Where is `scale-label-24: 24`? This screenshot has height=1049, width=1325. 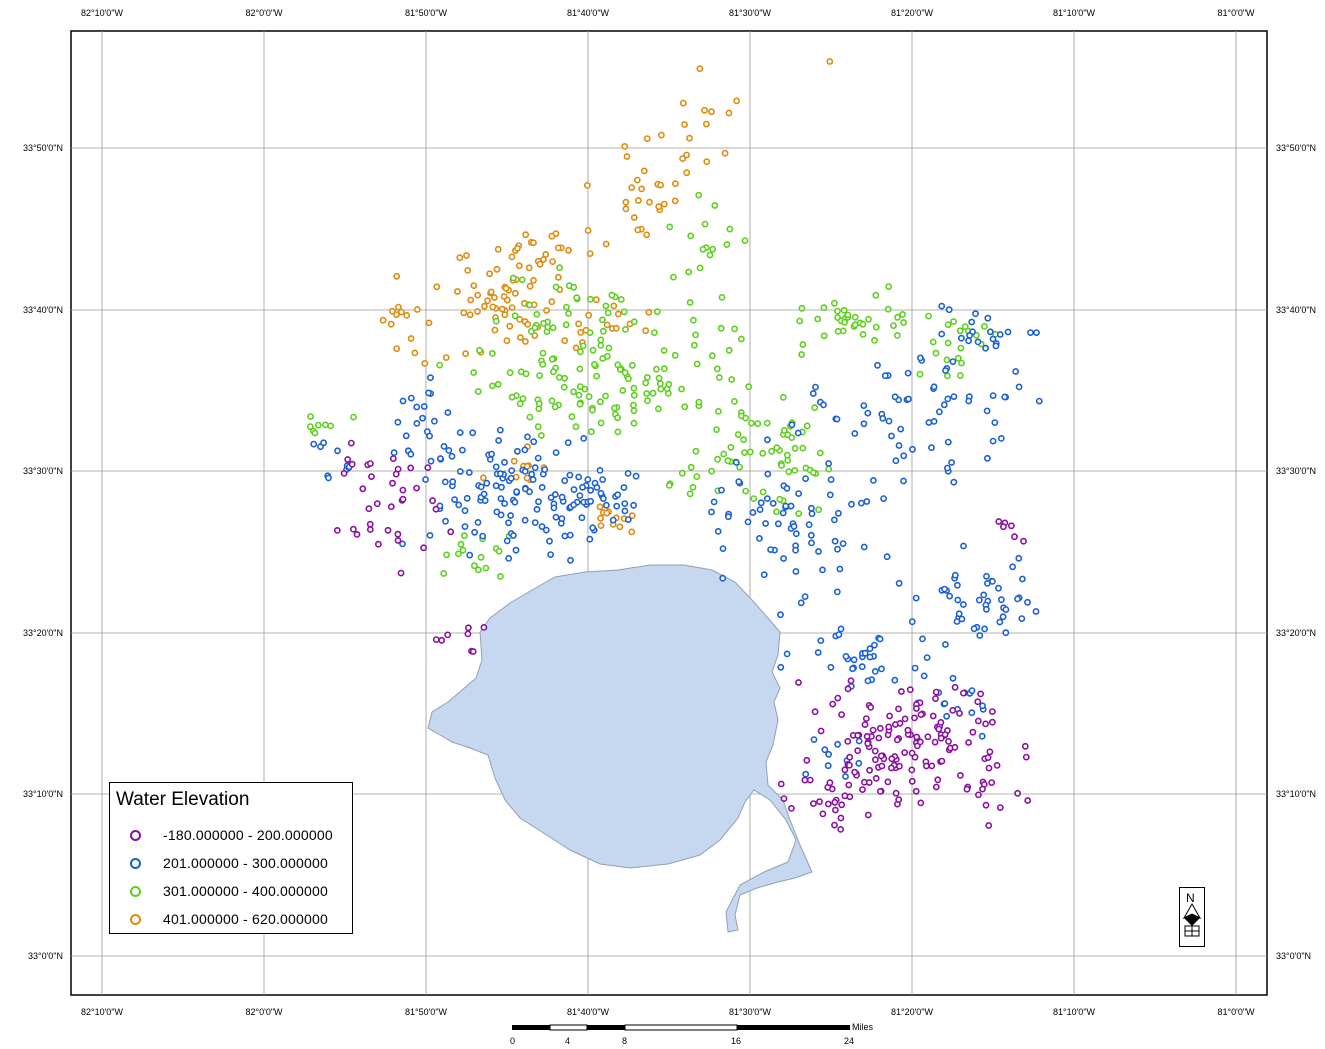
scale-label-24: 24 is located at coordinates (849, 1041).